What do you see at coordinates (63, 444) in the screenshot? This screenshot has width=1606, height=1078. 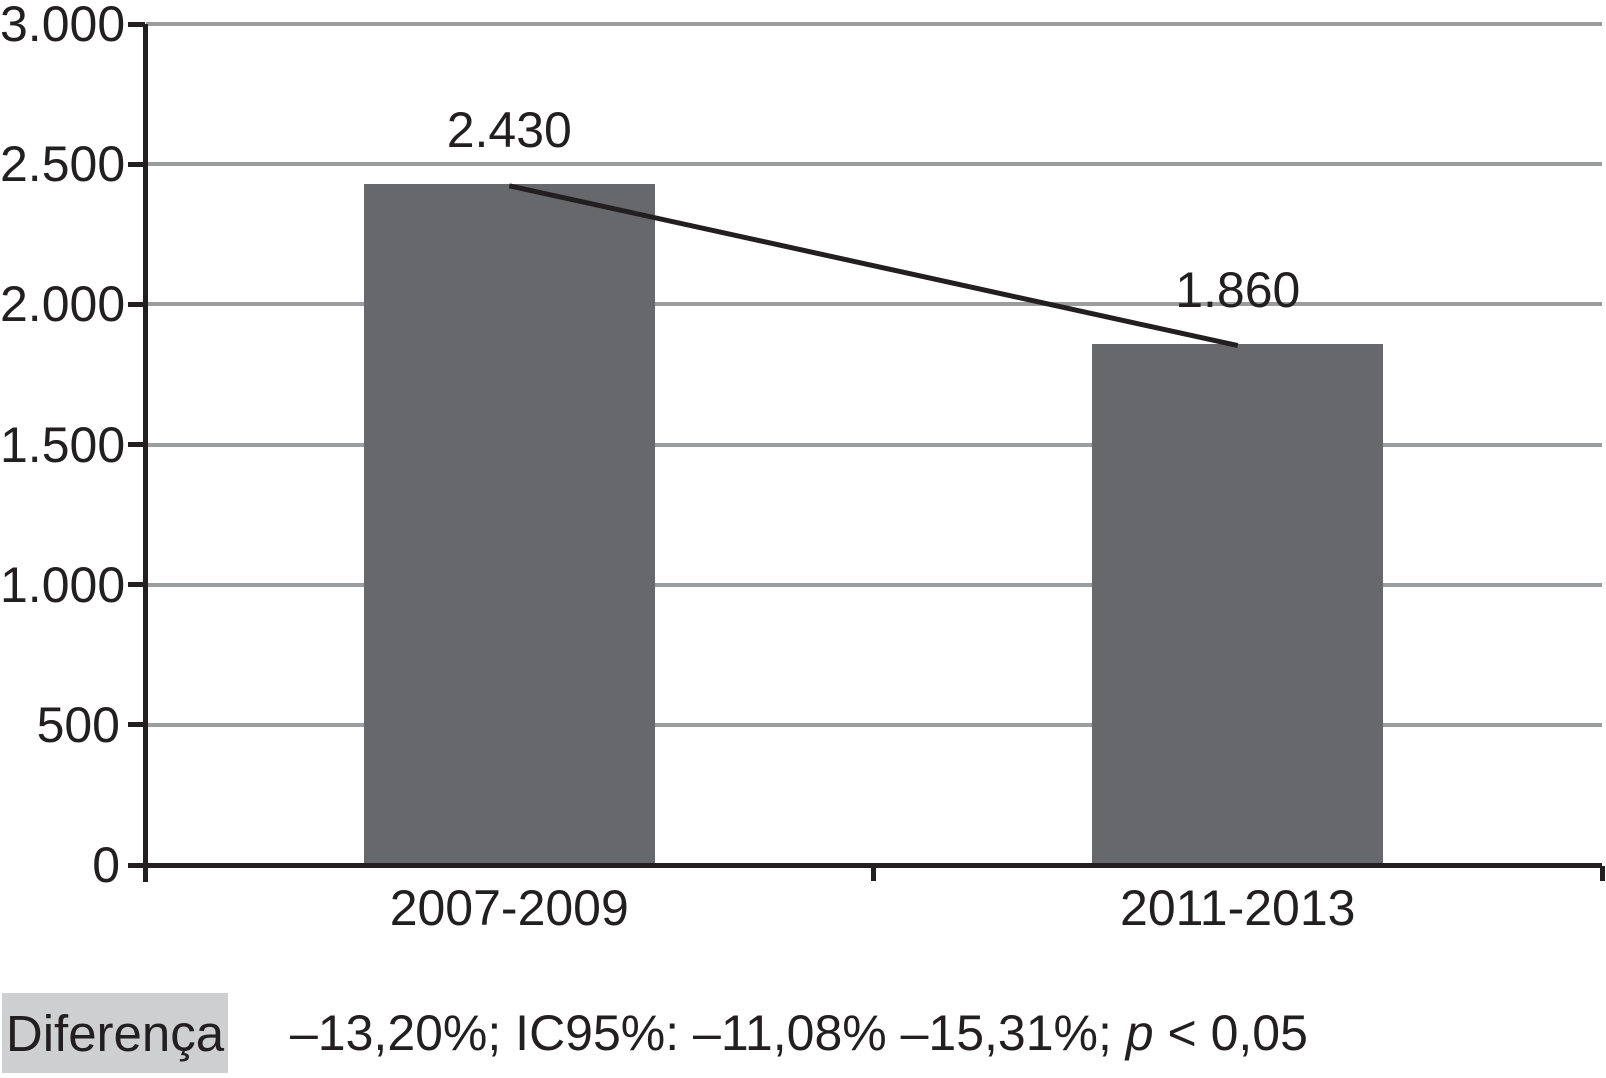 I see `y-tick-label: 1.500` at bounding box center [63, 444].